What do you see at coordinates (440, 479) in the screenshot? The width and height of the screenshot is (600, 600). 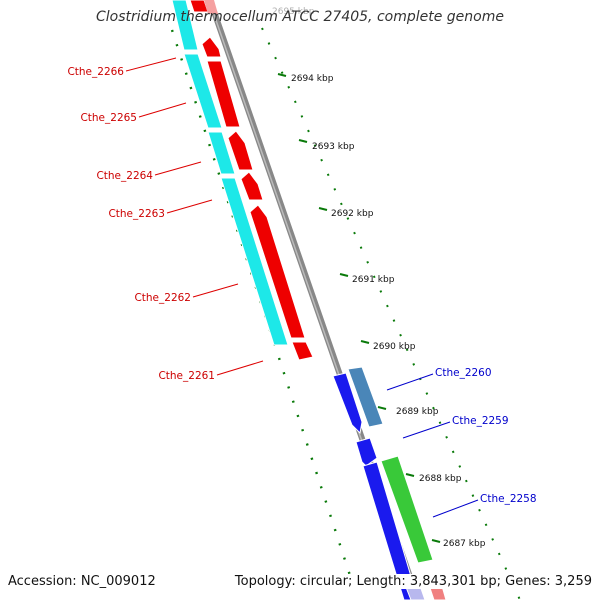 I see `kbp-tick-label: 2688 kbp` at bounding box center [440, 479].